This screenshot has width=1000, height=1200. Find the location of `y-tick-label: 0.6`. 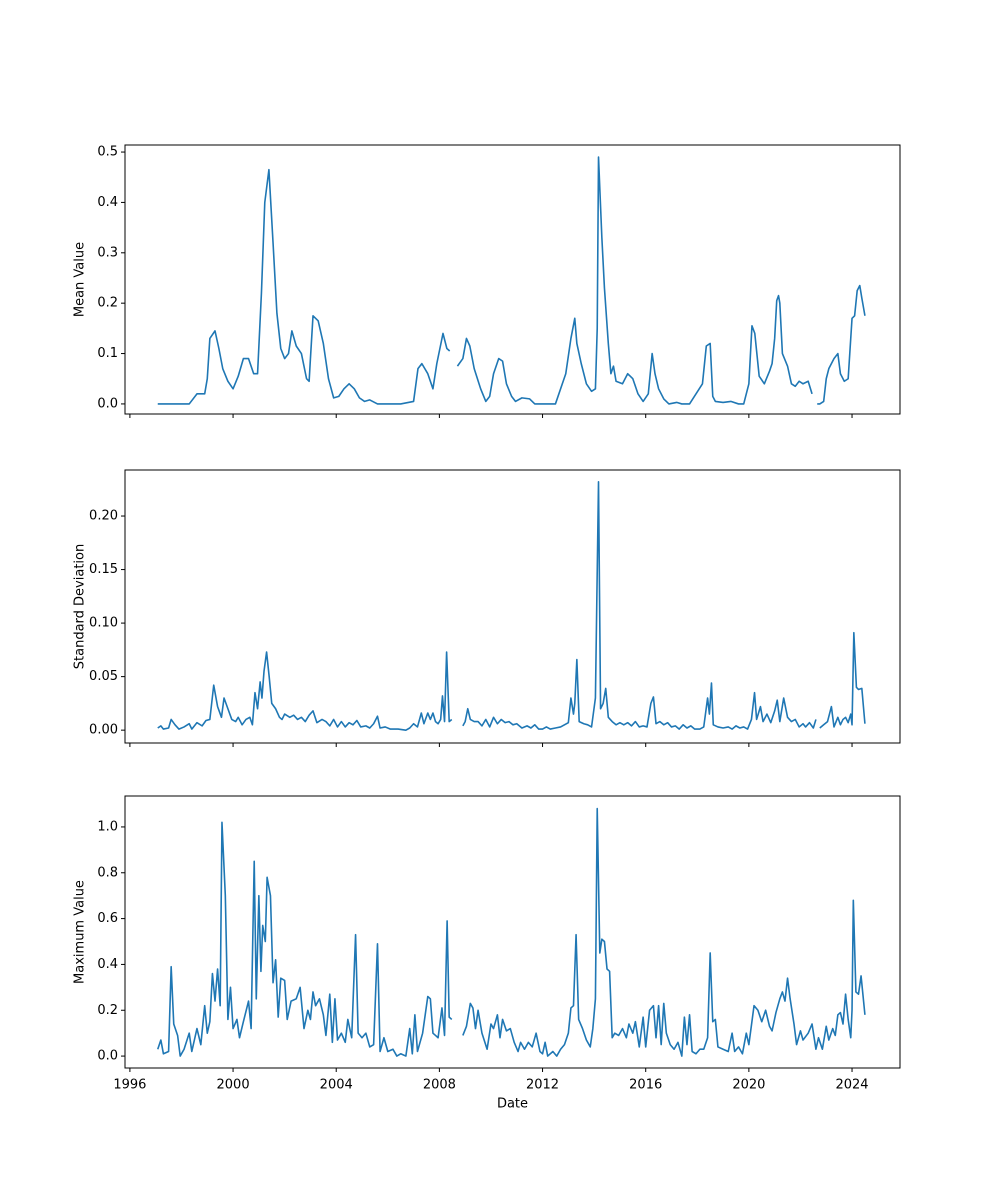

y-tick-label: 0.6 is located at coordinates (107, 918).